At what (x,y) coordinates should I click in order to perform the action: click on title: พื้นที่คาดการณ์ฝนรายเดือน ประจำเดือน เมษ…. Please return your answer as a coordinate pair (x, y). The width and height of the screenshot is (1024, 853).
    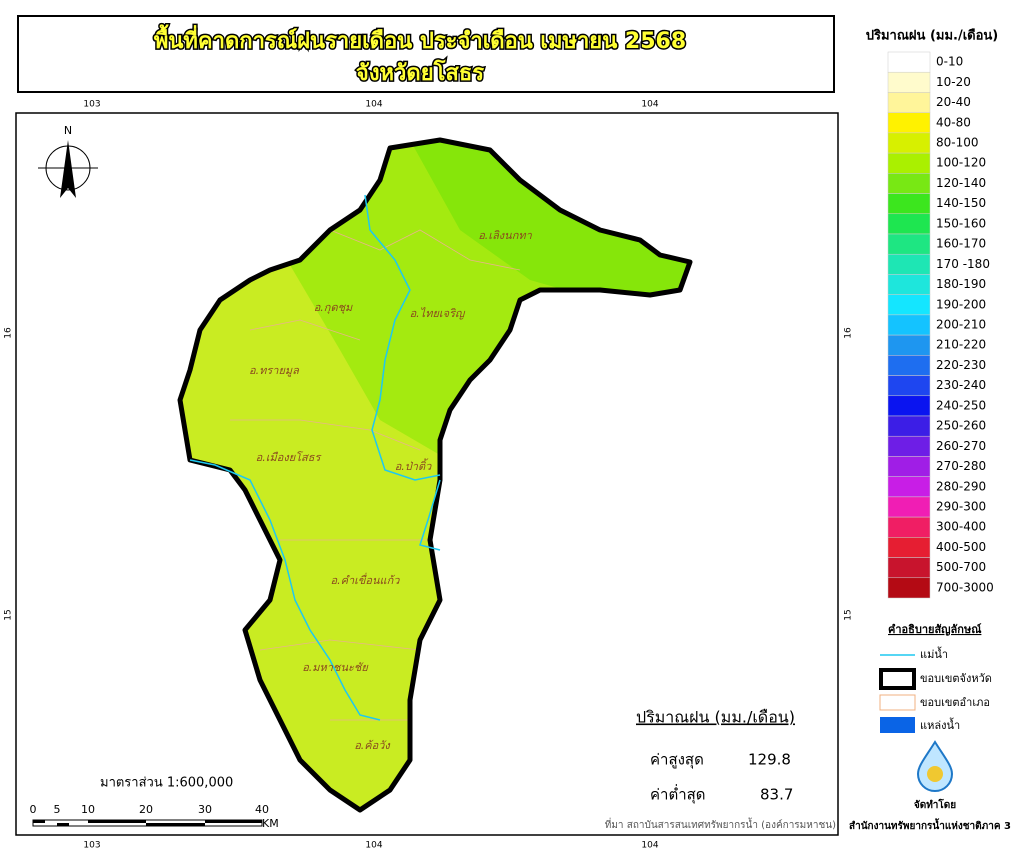
    Looking at the image, I should click on (420, 39).